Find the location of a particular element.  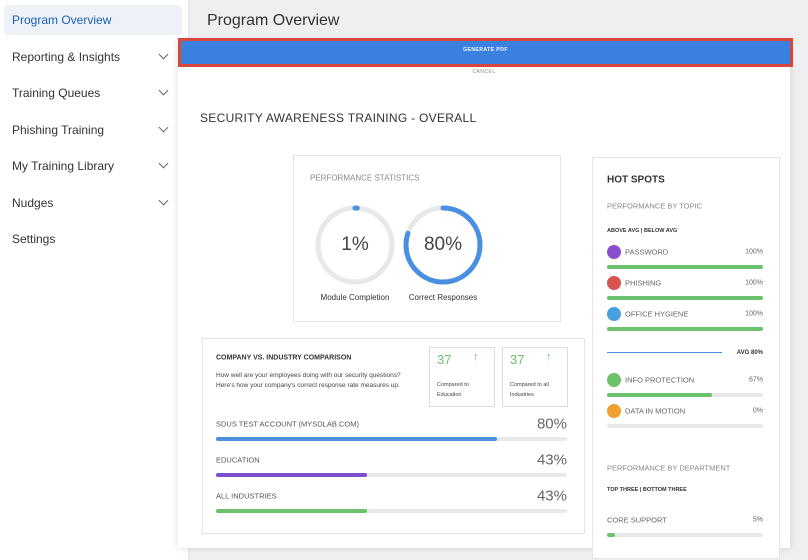

row-label: SDUS TEST ACCOUNT (MYSDLAB.COM) is located at coordinates (287, 424).